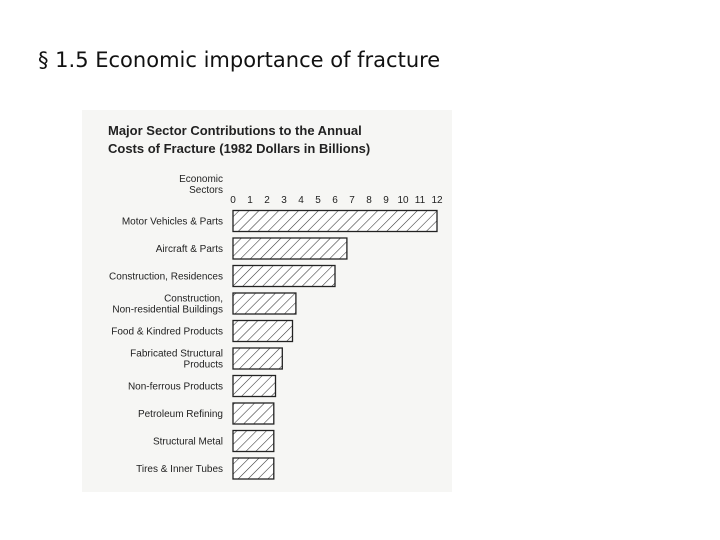 The width and height of the screenshot is (720, 540). Describe the element at coordinates (167, 332) in the screenshot. I see `category-label: Food & Kindred Products` at that location.